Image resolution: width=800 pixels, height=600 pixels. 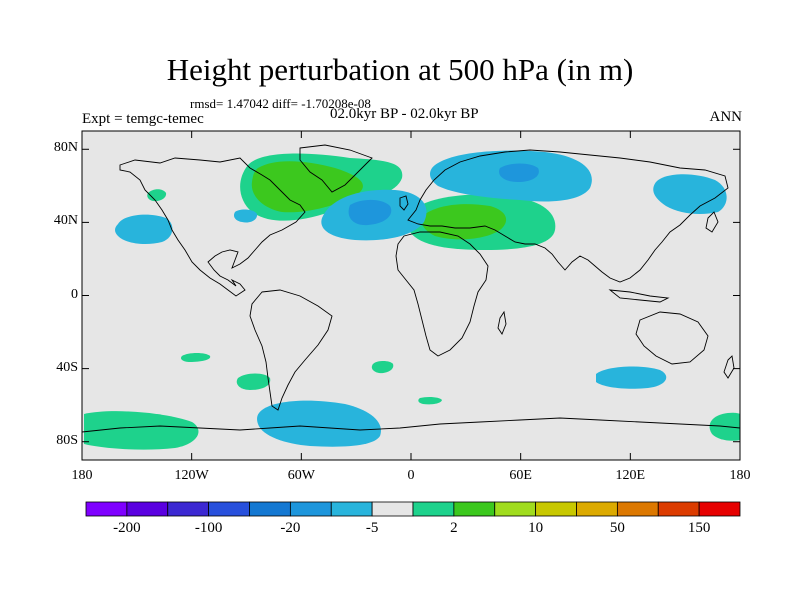 What do you see at coordinates (454, 528) in the screenshot?
I see `colorbar-label: 2` at bounding box center [454, 528].